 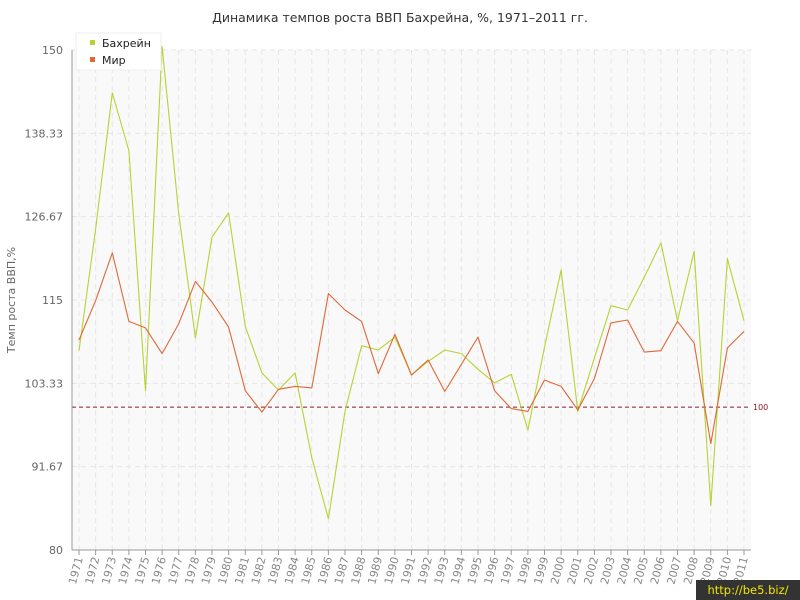 What do you see at coordinates (52, 50) in the screenshot?
I see `y-tick-label: 150` at bounding box center [52, 50].